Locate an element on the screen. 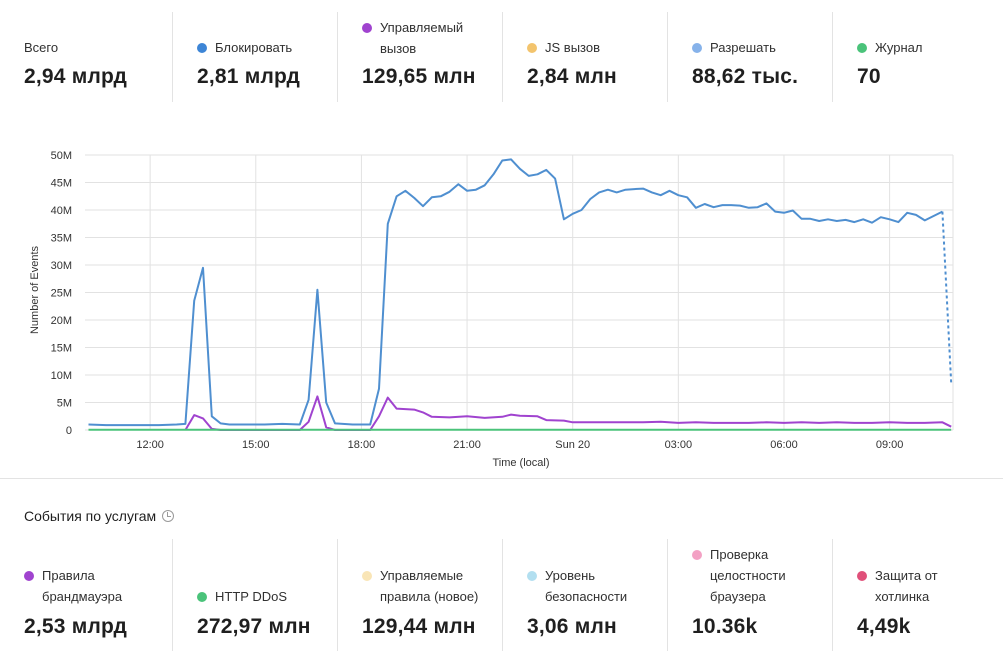 The image size is (1003, 658). service-firewall-rules: Правила брандмауэра 2,53 млрд is located at coordinates (86, 595).